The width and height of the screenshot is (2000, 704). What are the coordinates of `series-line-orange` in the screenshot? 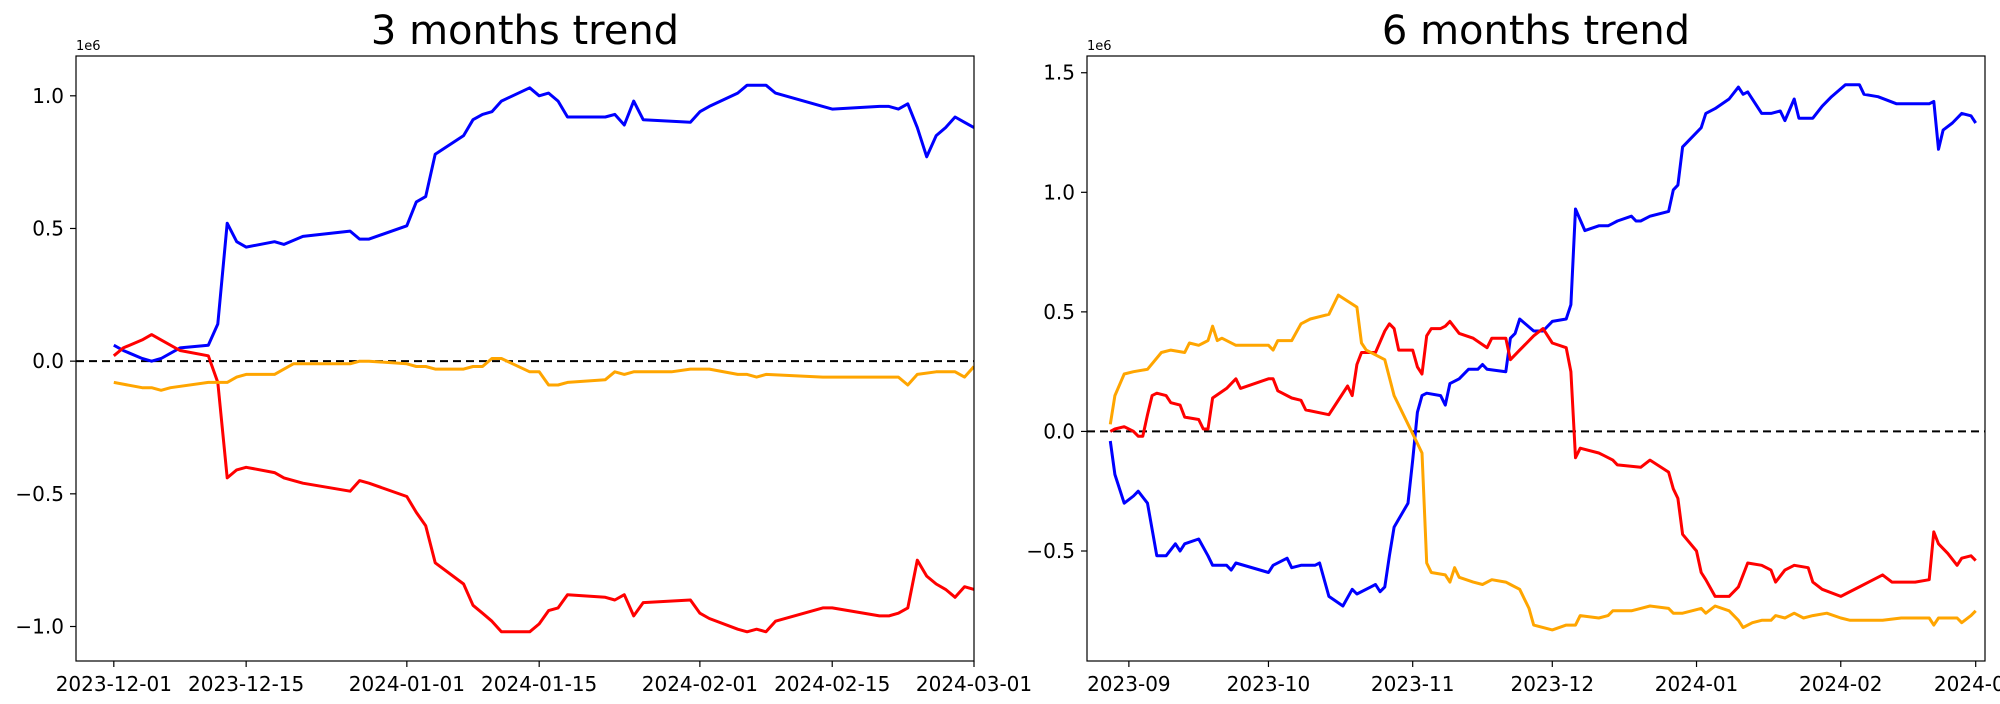 It's located at (543, 374).